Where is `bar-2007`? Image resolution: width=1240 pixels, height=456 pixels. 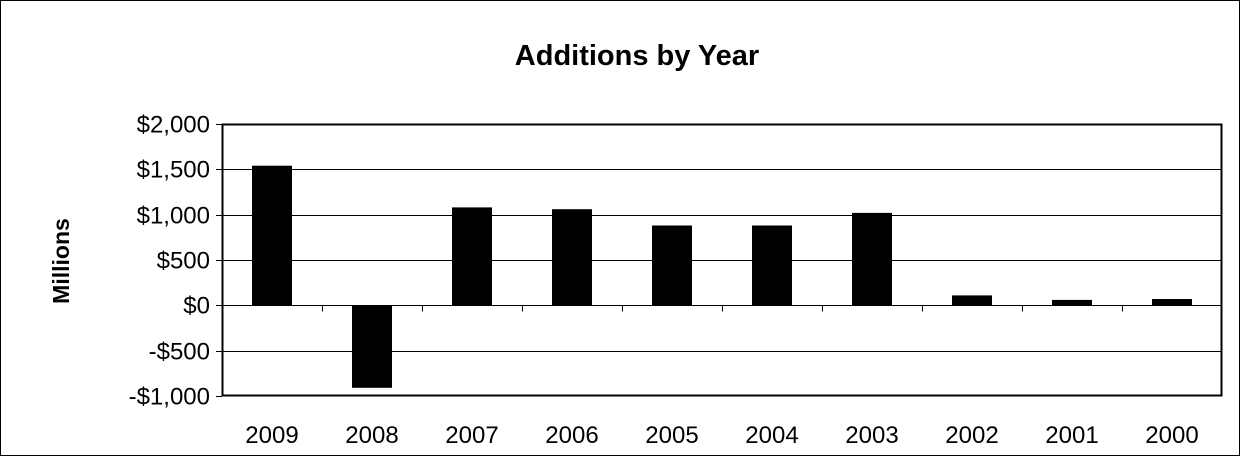
bar-2007 is located at coordinates (472, 256).